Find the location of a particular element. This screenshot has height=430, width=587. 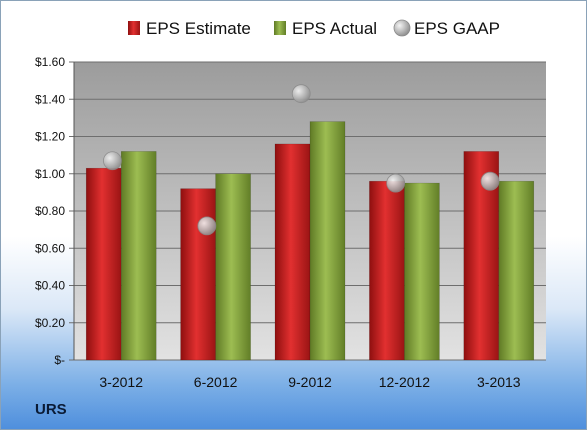

x-tick-label: 3-2012 is located at coordinates (121, 382).